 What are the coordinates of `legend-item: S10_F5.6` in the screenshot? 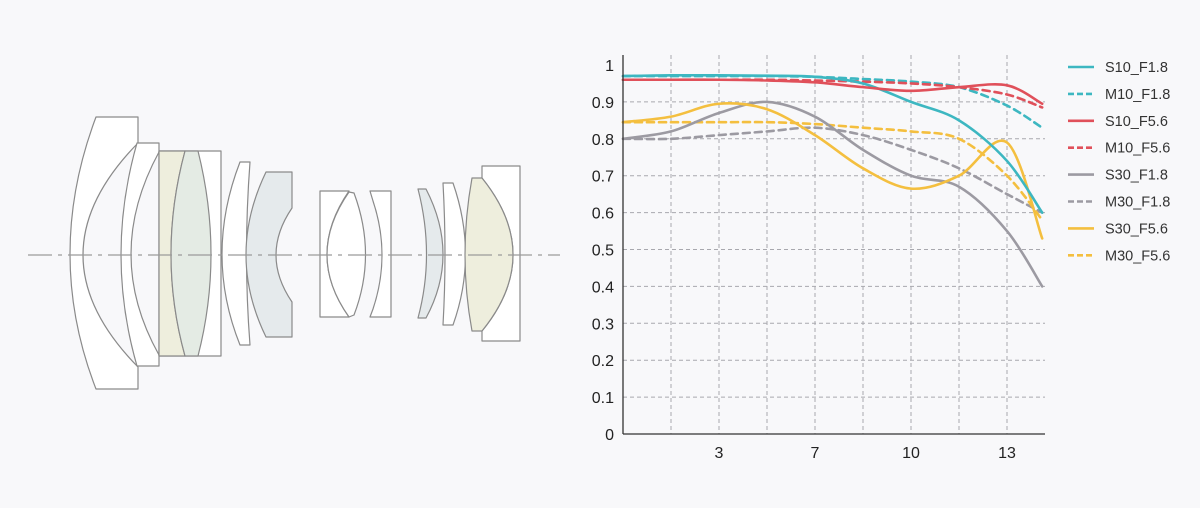 It's located at (1118, 122).